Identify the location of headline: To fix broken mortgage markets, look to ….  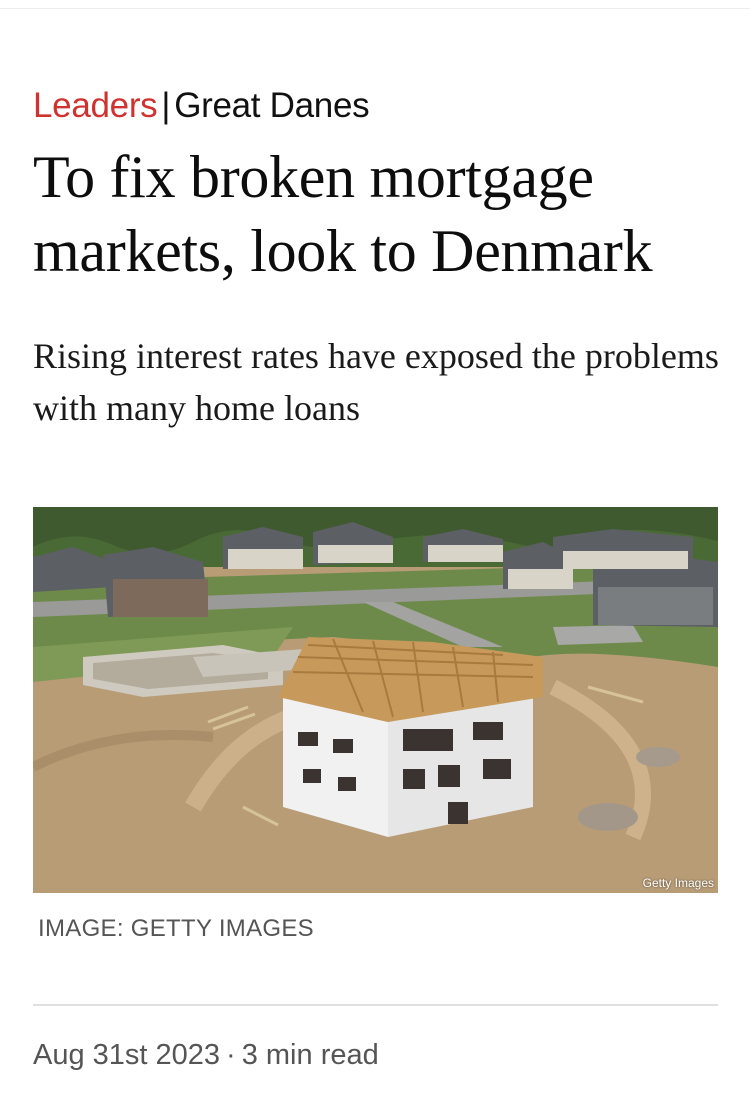
(343, 214).